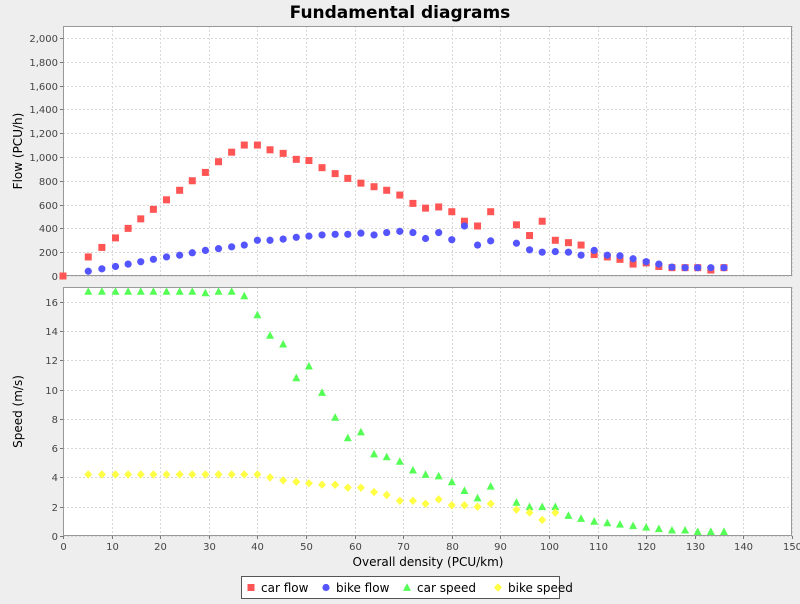 The width and height of the screenshot is (800, 604). What do you see at coordinates (646, 547) in the screenshot?
I see `x-tick-label: 120` at bounding box center [646, 547].